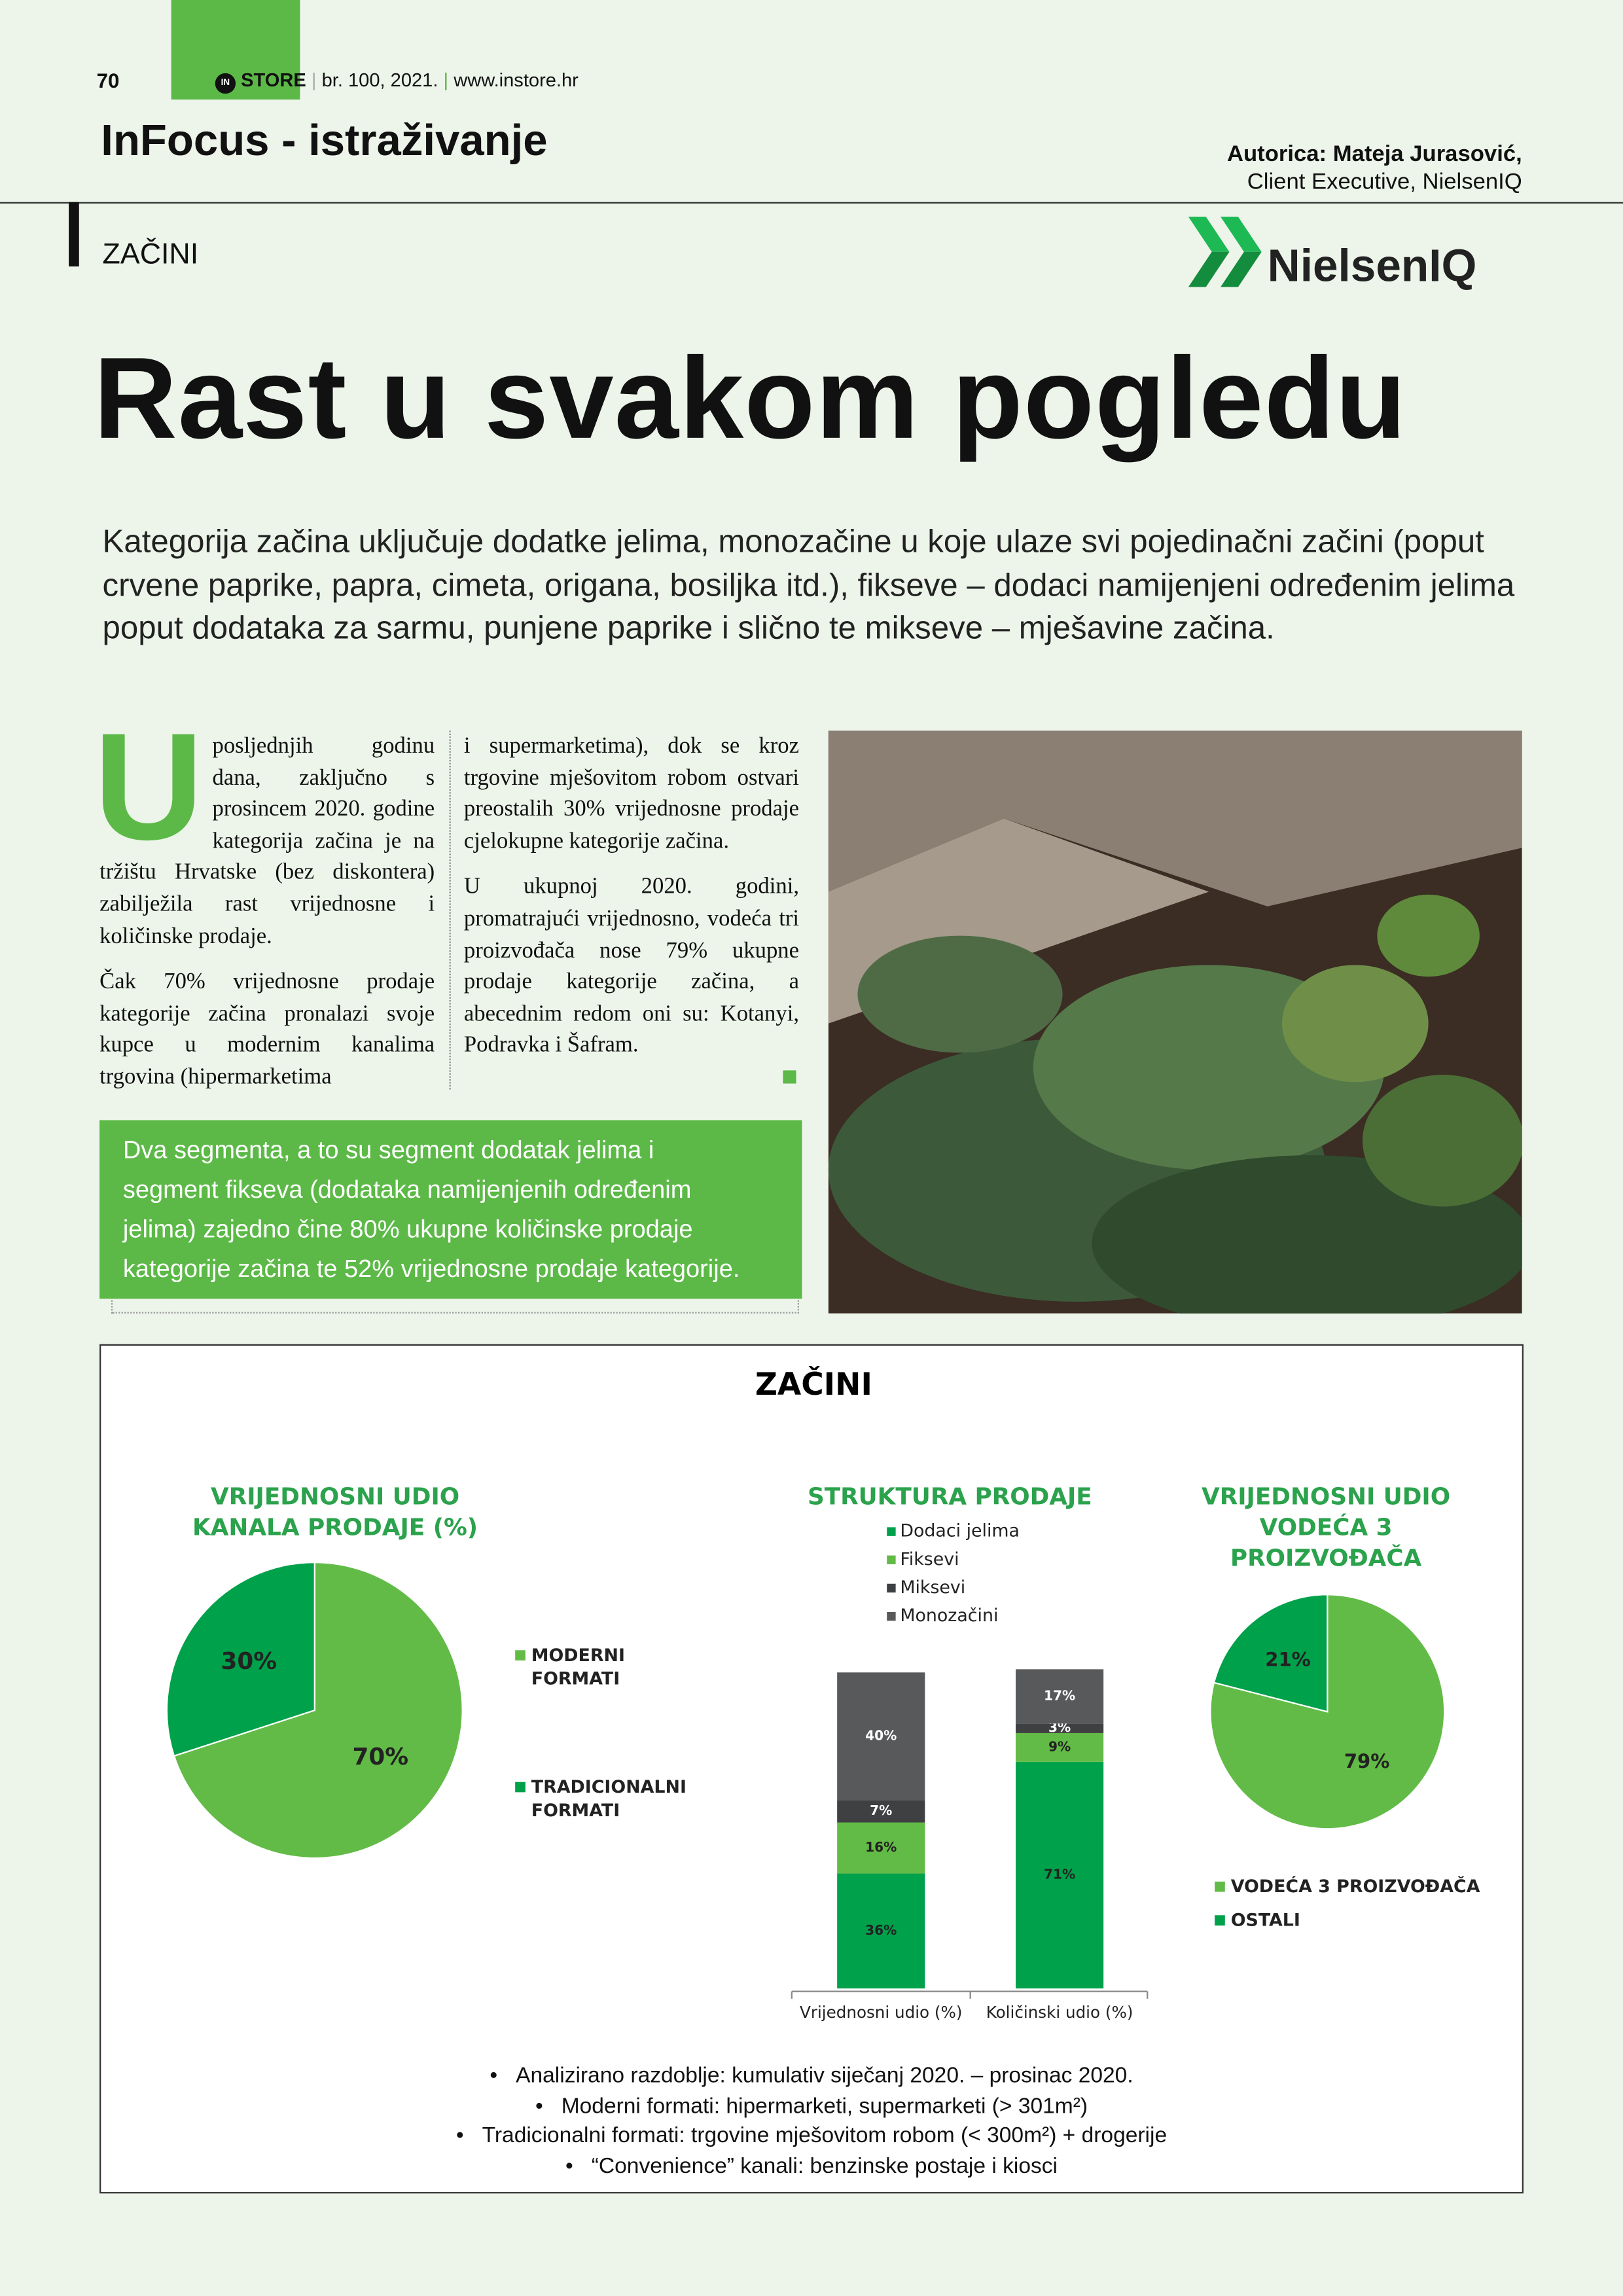  Describe the element at coordinates (750, 397) in the screenshot. I see `article-title: Rast u svakom pogledu` at that location.